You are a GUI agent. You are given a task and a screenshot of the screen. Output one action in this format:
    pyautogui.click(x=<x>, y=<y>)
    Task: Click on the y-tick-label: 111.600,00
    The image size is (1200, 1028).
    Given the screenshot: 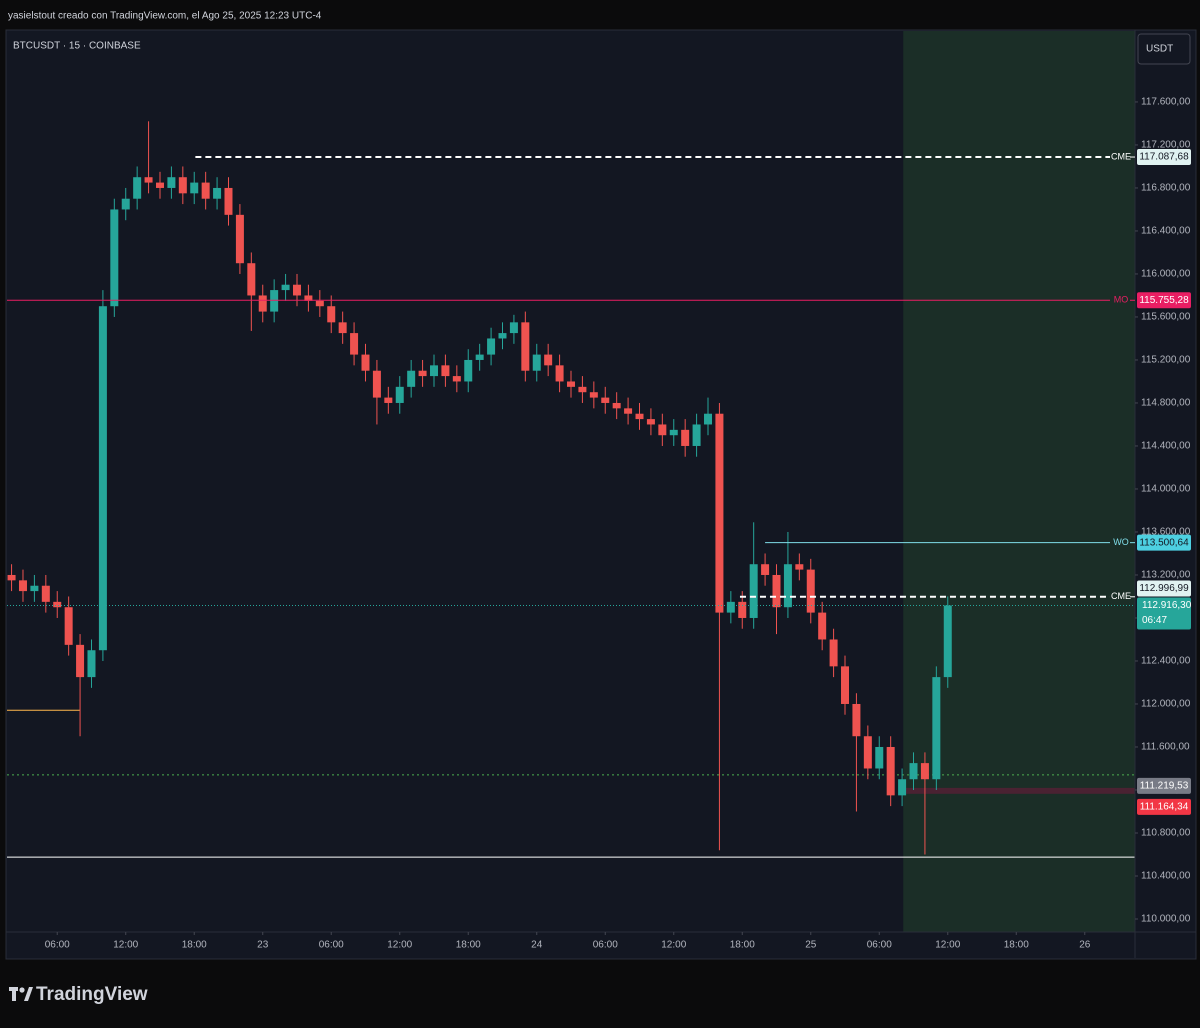 What is the action you would take?
    pyautogui.click(x=1165, y=747)
    